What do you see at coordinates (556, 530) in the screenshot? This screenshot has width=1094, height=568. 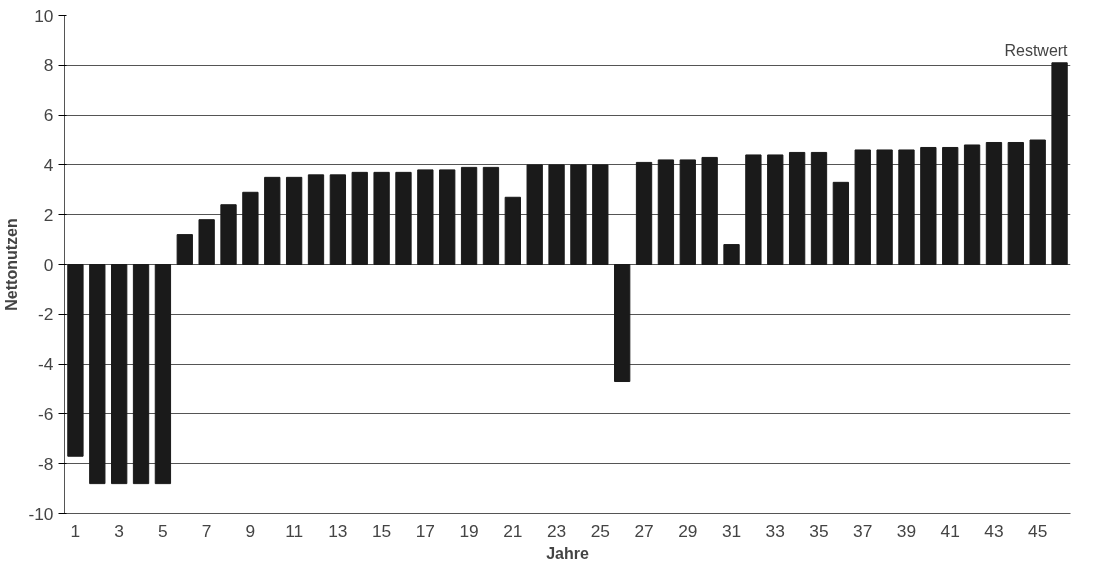 I see `x-tick-label: 23` at bounding box center [556, 530].